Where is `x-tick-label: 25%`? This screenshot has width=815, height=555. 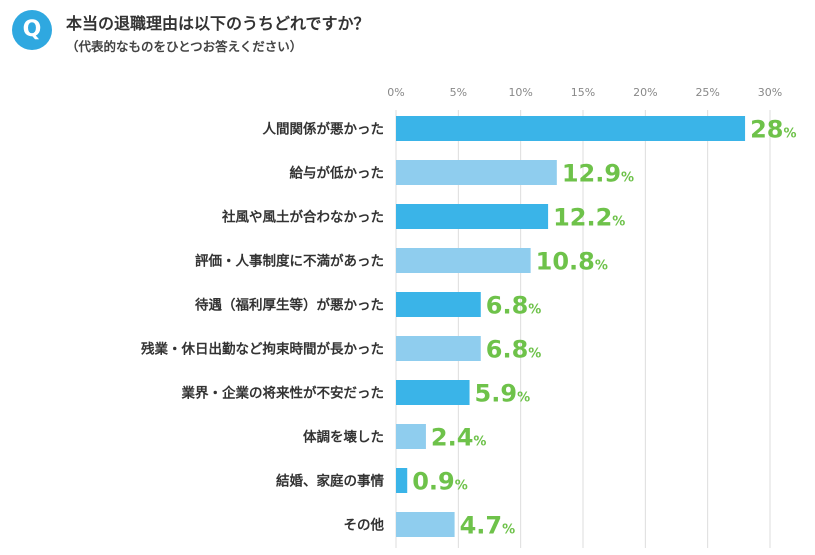 x-tick-label: 25% is located at coordinates (707, 92).